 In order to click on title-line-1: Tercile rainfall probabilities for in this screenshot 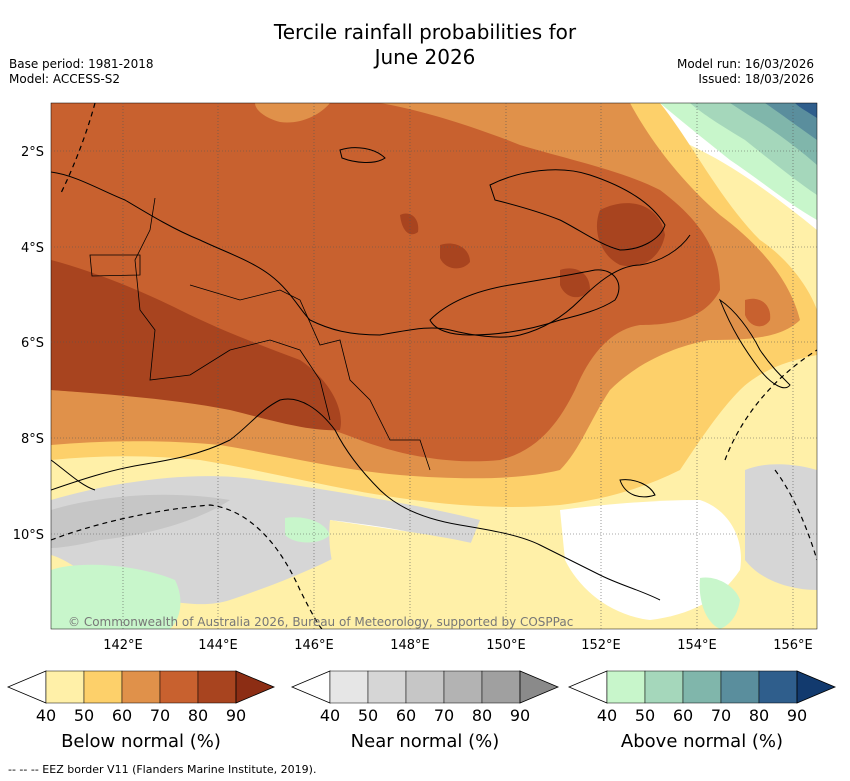, I will do `click(425, 32)`.